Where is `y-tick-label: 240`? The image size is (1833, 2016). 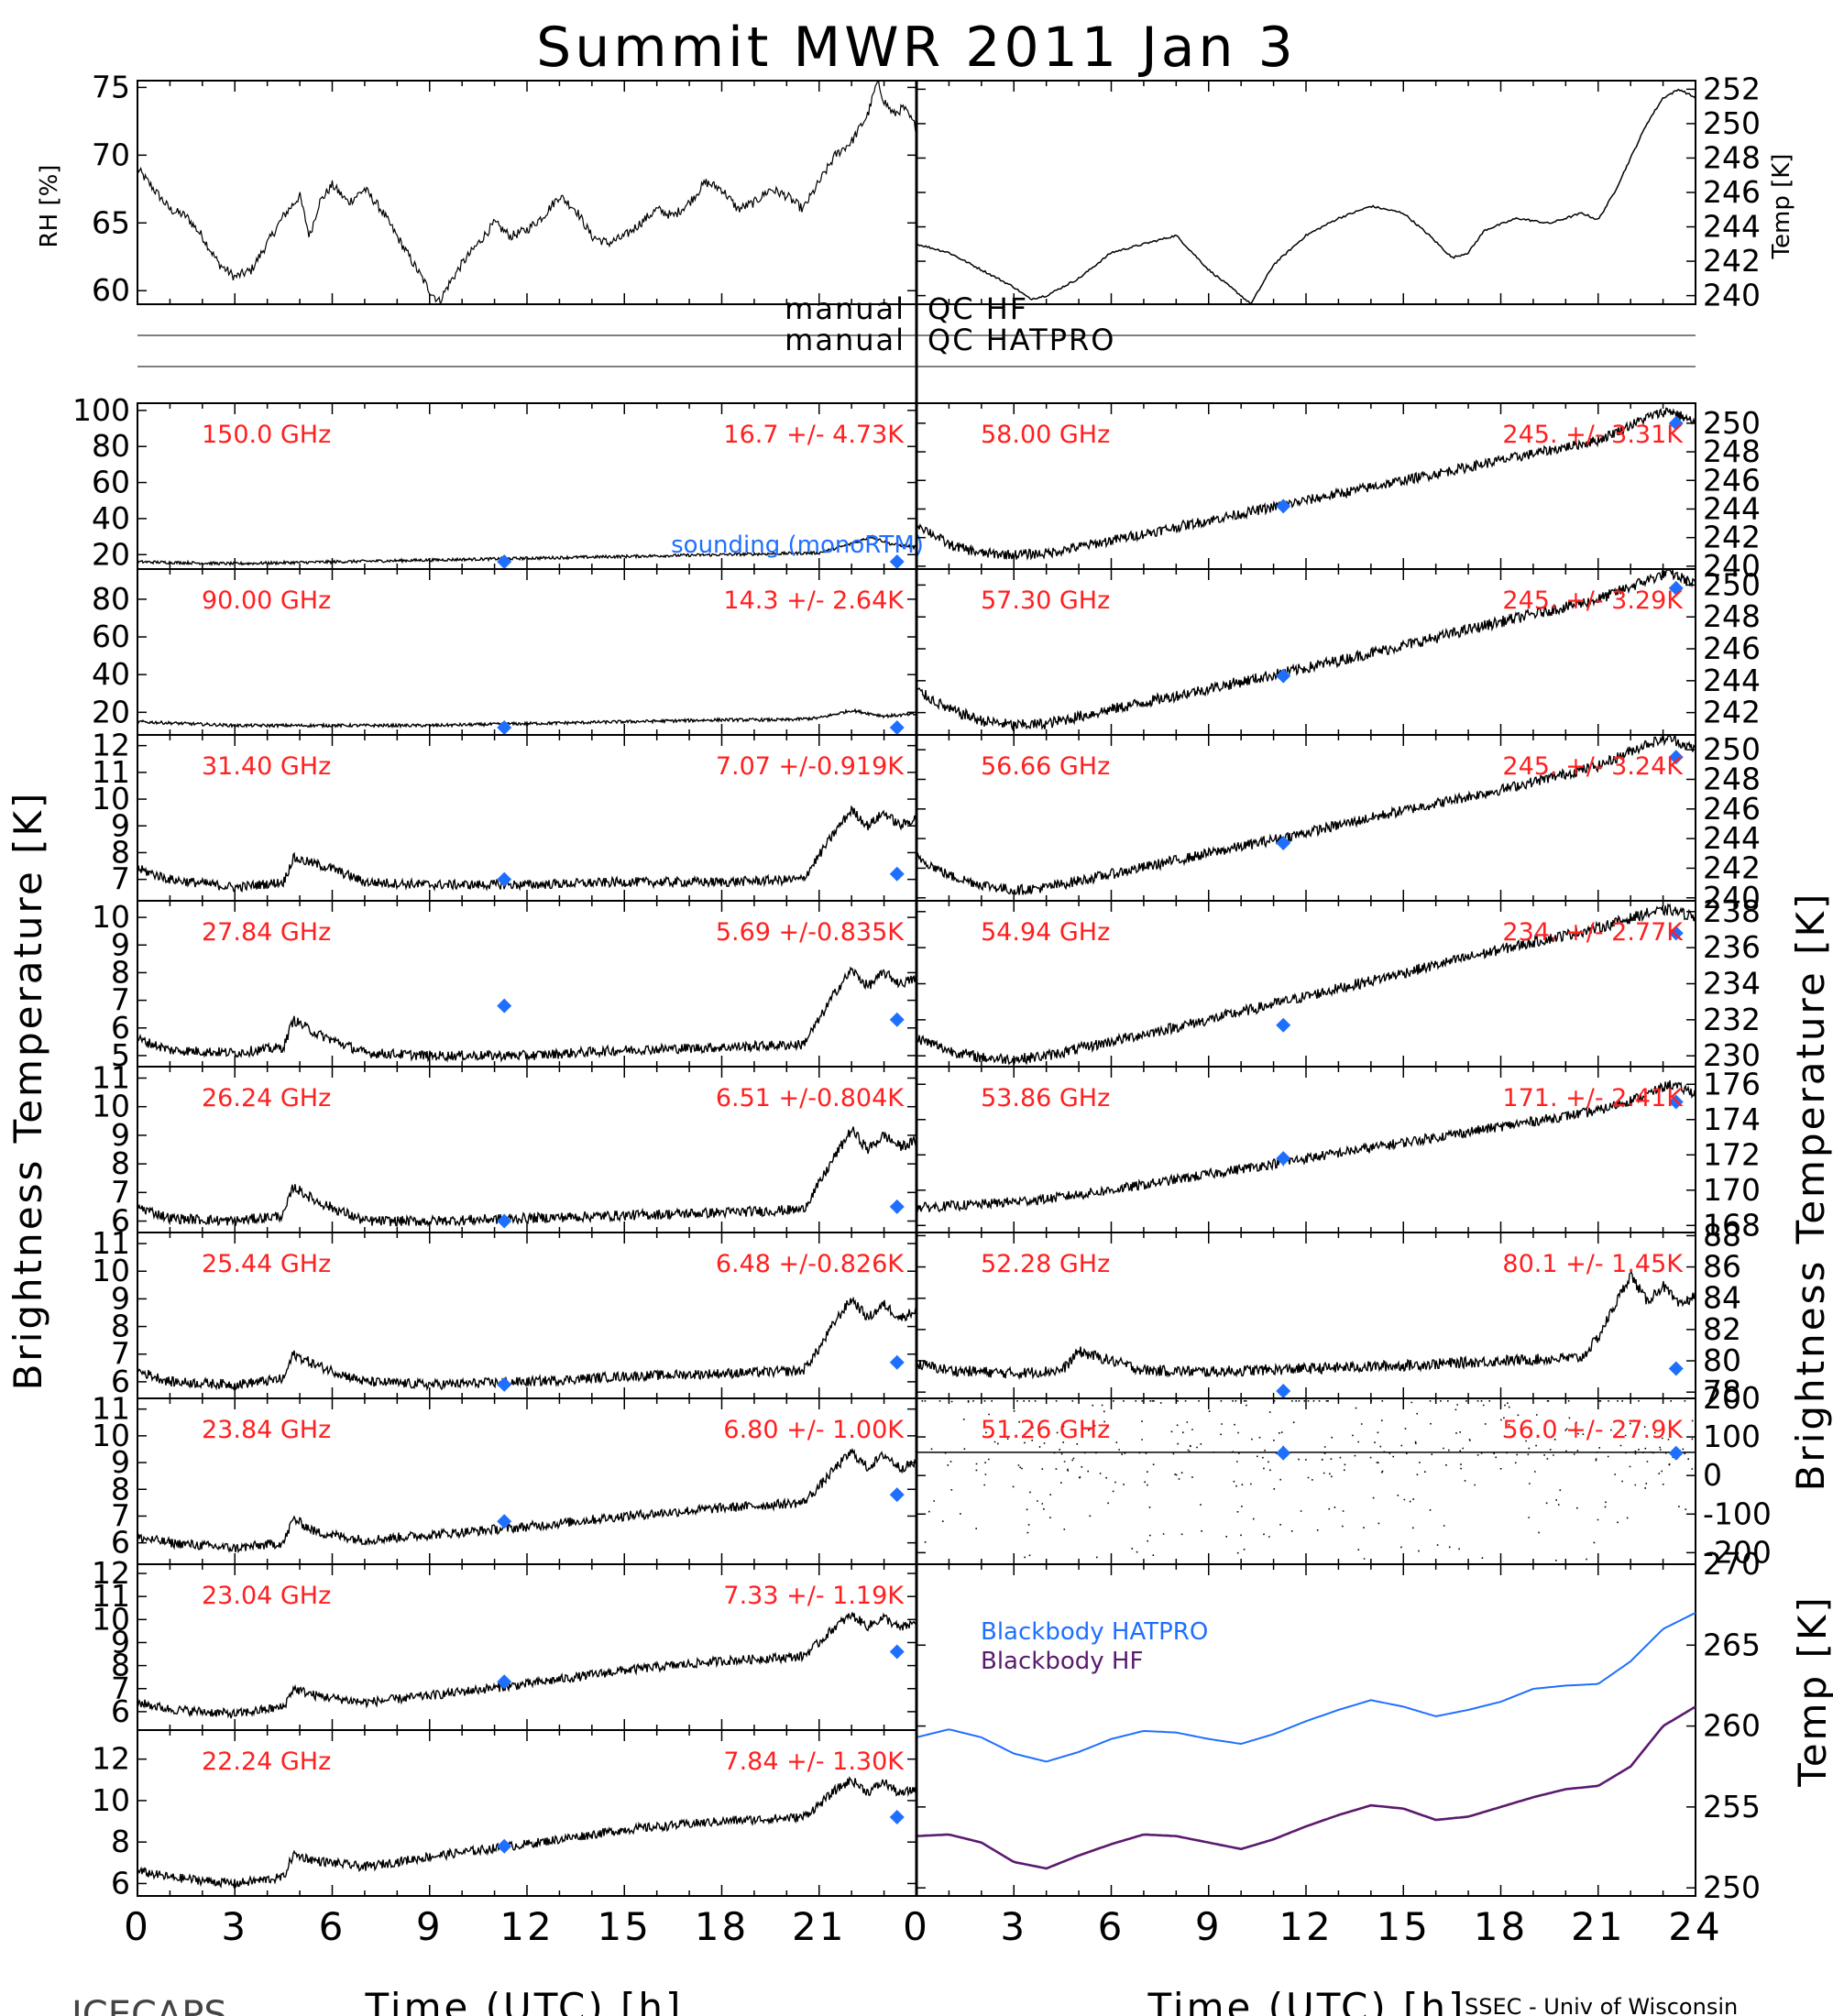
y-tick-label: 240 is located at coordinates (1732, 295).